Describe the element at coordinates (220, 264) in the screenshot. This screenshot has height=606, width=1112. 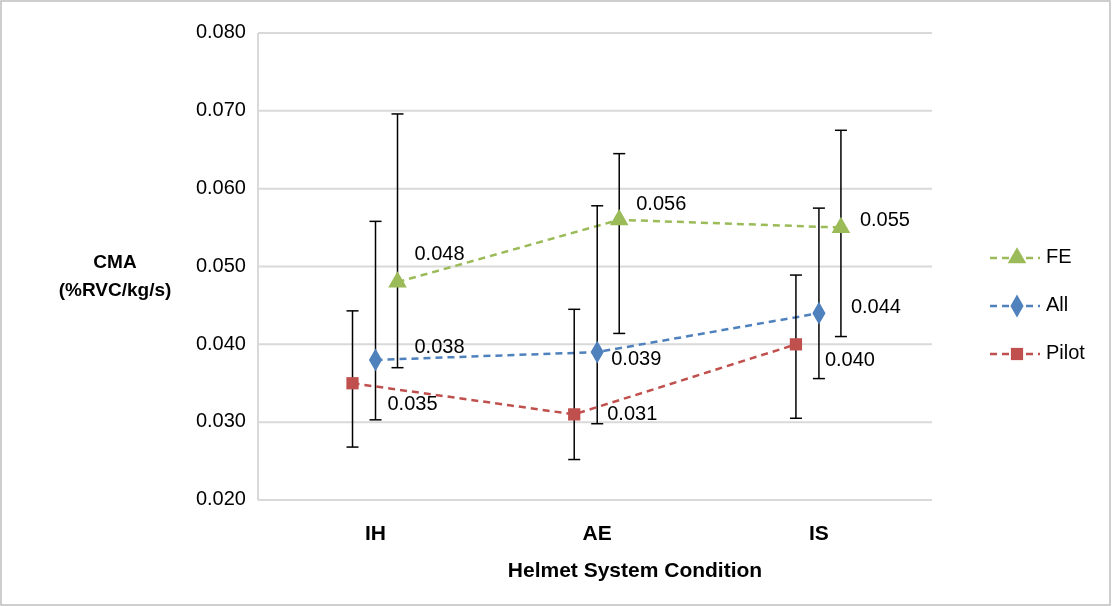
I see `y-tick-label: 0.050` at that location.